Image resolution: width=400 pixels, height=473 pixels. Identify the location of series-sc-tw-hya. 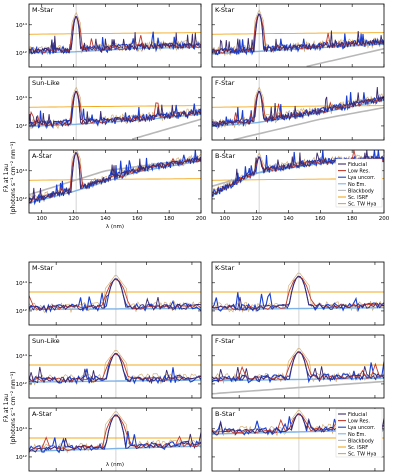
(115, 367).